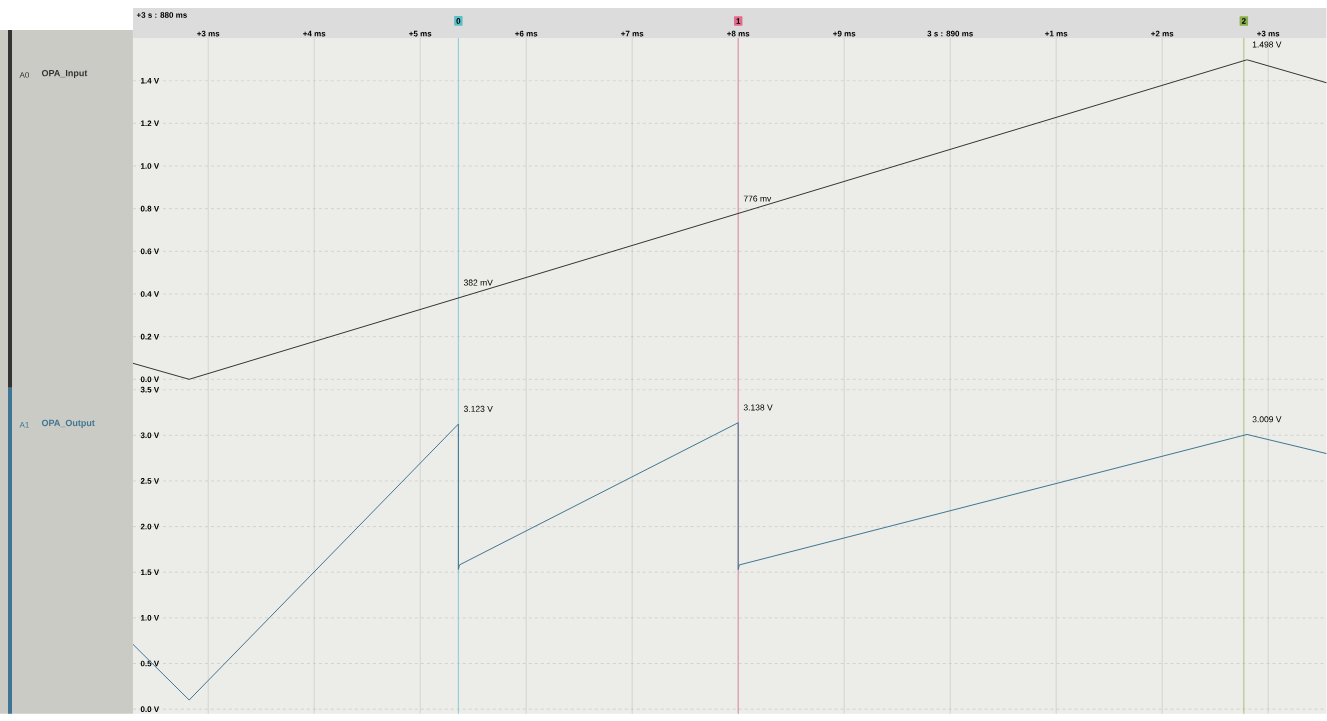 The width and height of the screenshot is (1327, 721). What do you see at coordinates (458, 21) in the screenshot?
I see `annotation: 0` at bounding box center [458, 21].